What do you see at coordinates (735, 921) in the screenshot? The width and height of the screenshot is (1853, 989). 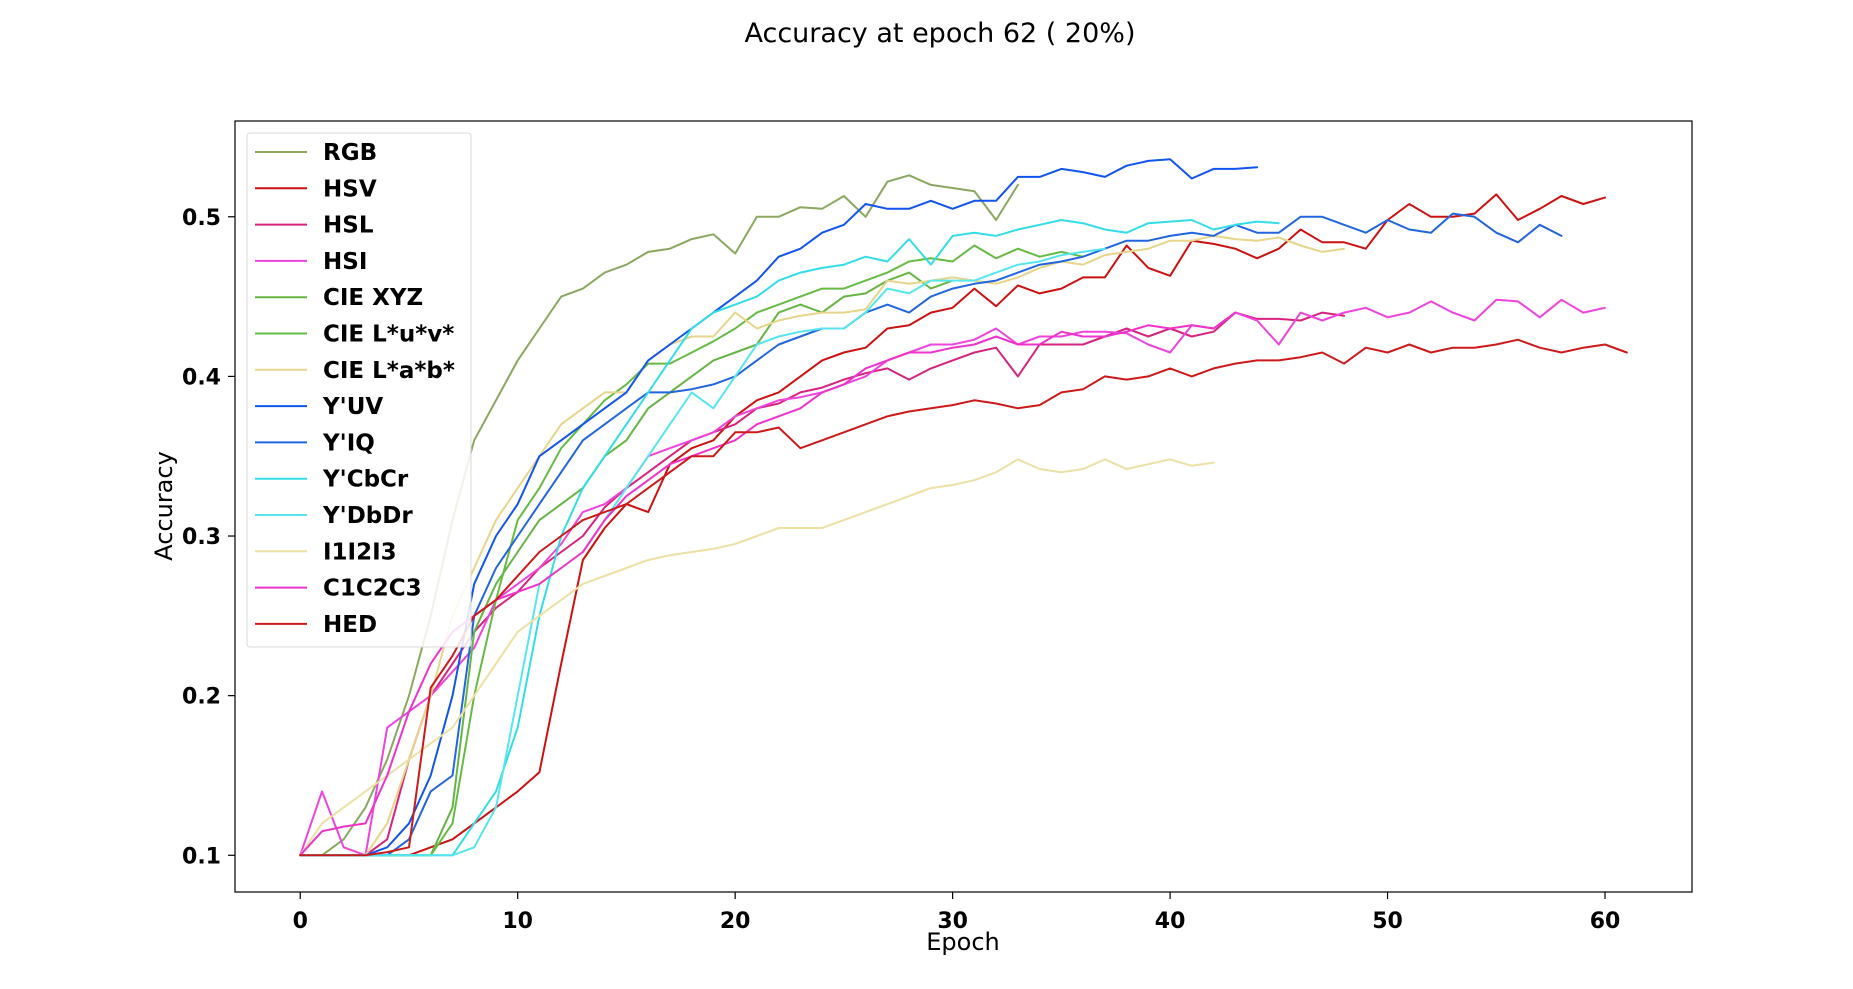 I see `x-tick-label-2: 20` at bounding box center [735, 921].